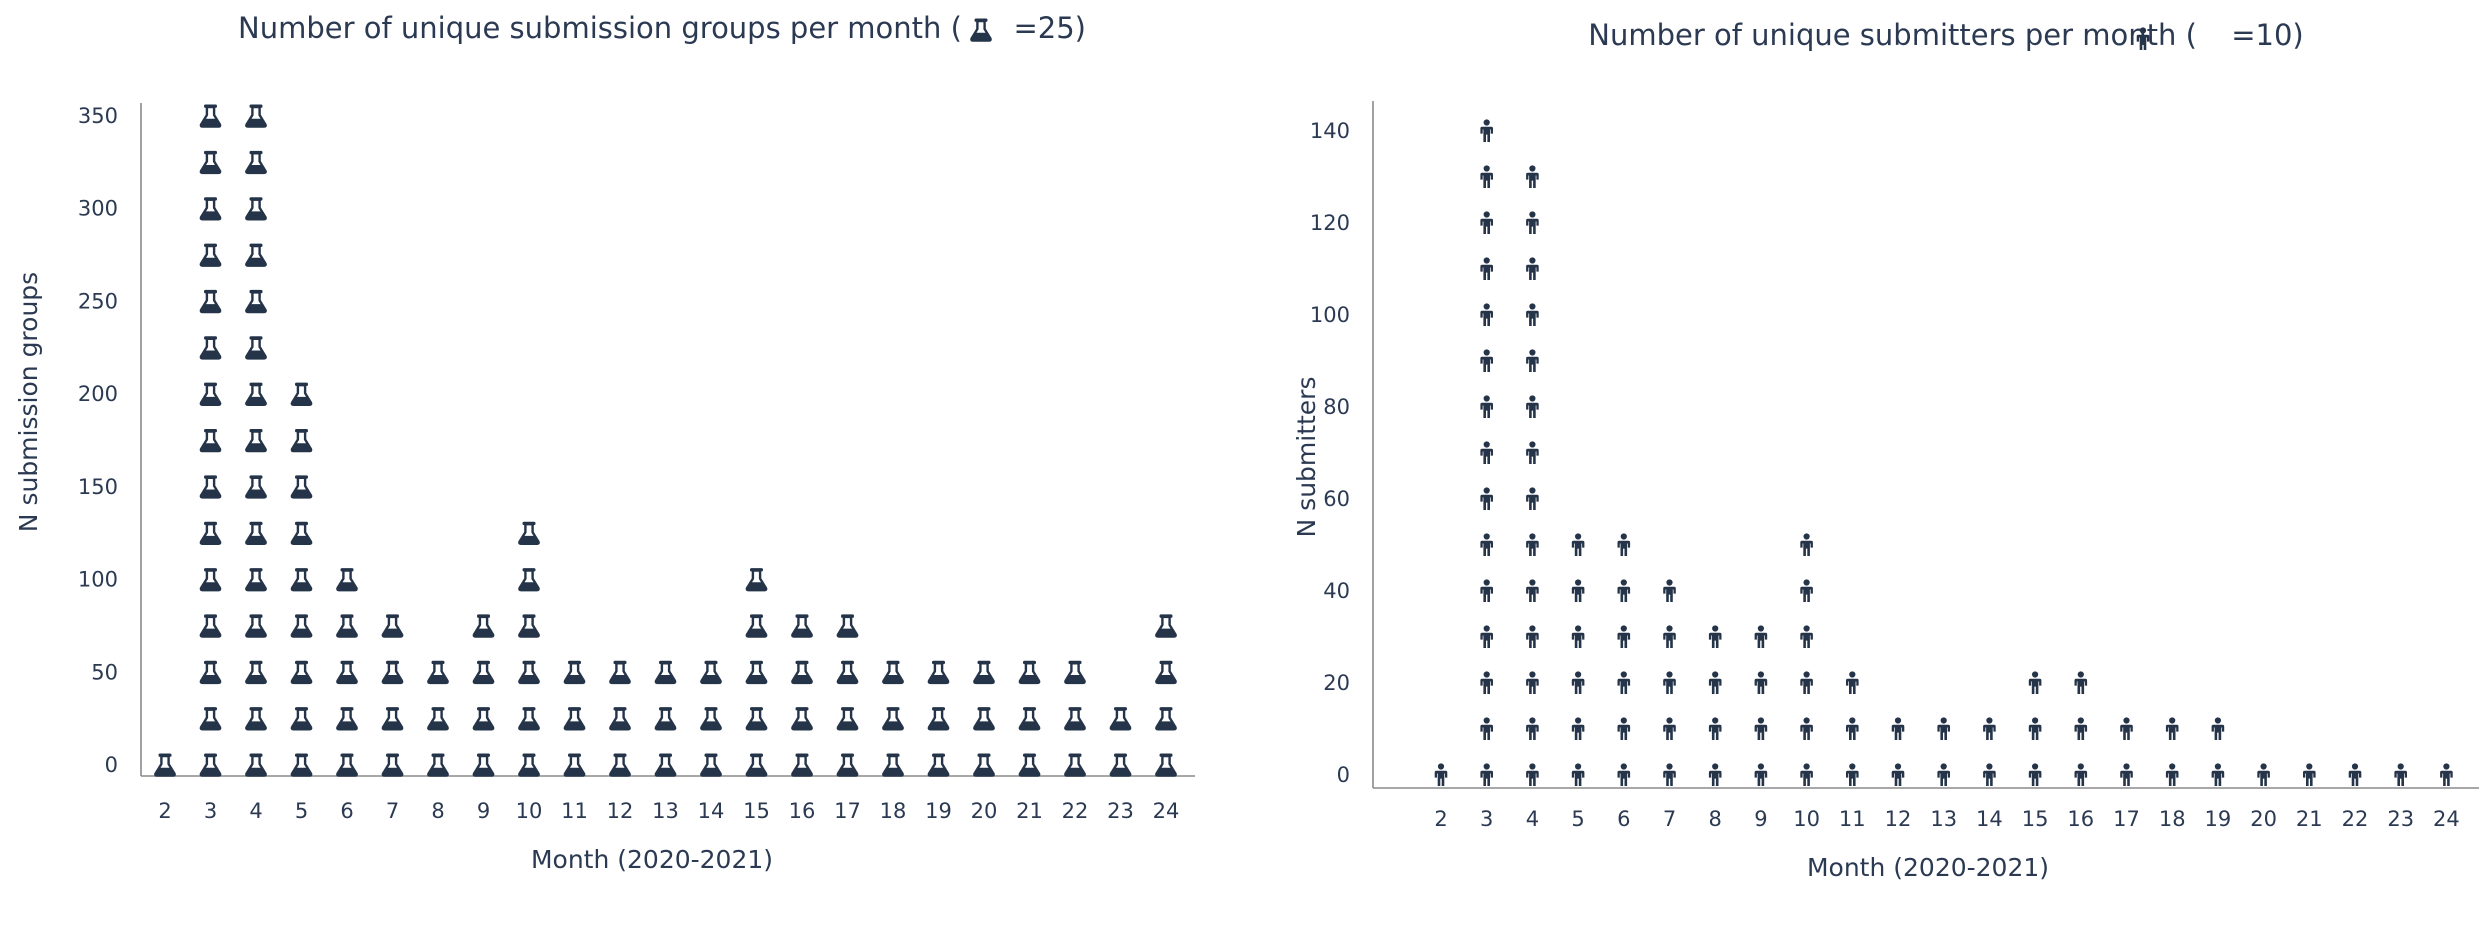 This screenshot has width=2481, height=940. I want to click on y-tick-label: 50, so click(104, 672).